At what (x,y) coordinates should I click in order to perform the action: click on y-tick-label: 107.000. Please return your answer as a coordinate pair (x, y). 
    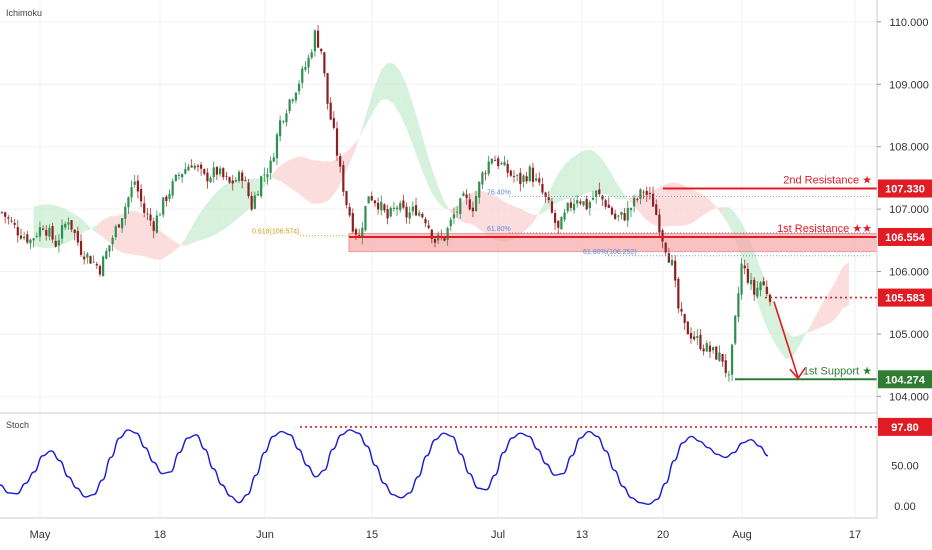
    Looking at the image, I should click on (909, 210).